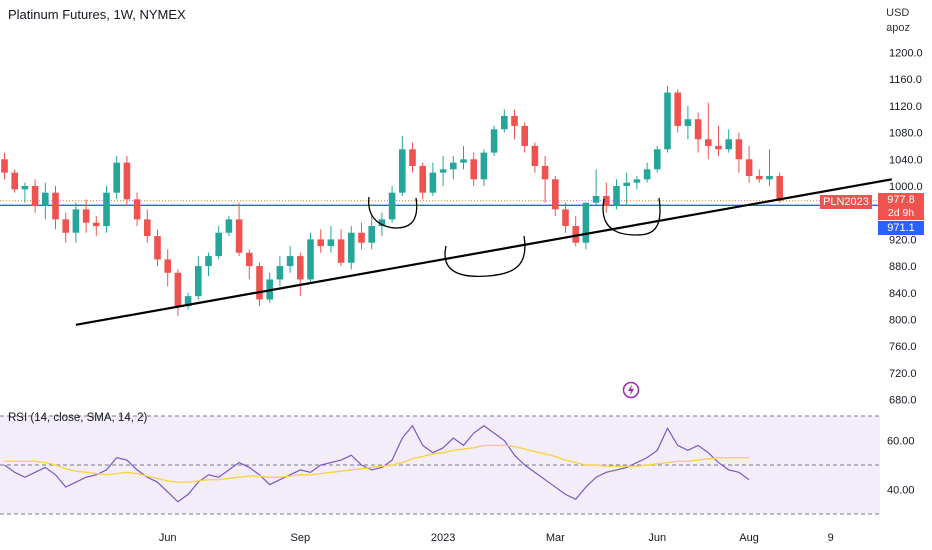 The width and height of the screenshot is (932, 550). I want to click on price-tick-label: 880.0, so click(903, 267).